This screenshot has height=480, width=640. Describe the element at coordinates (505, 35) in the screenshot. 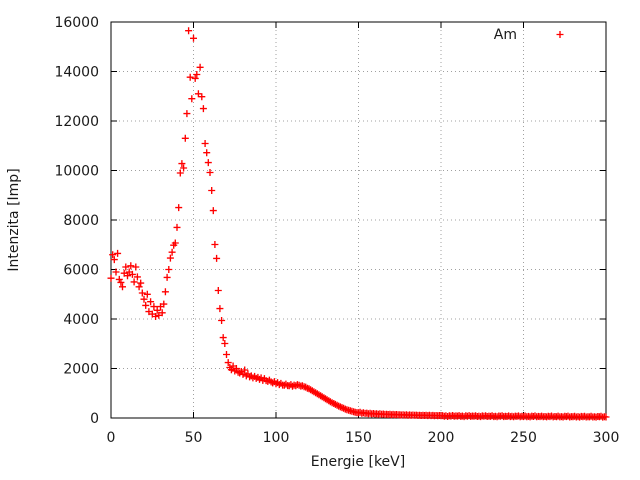

I see `legend-label-am: Am` at that location.